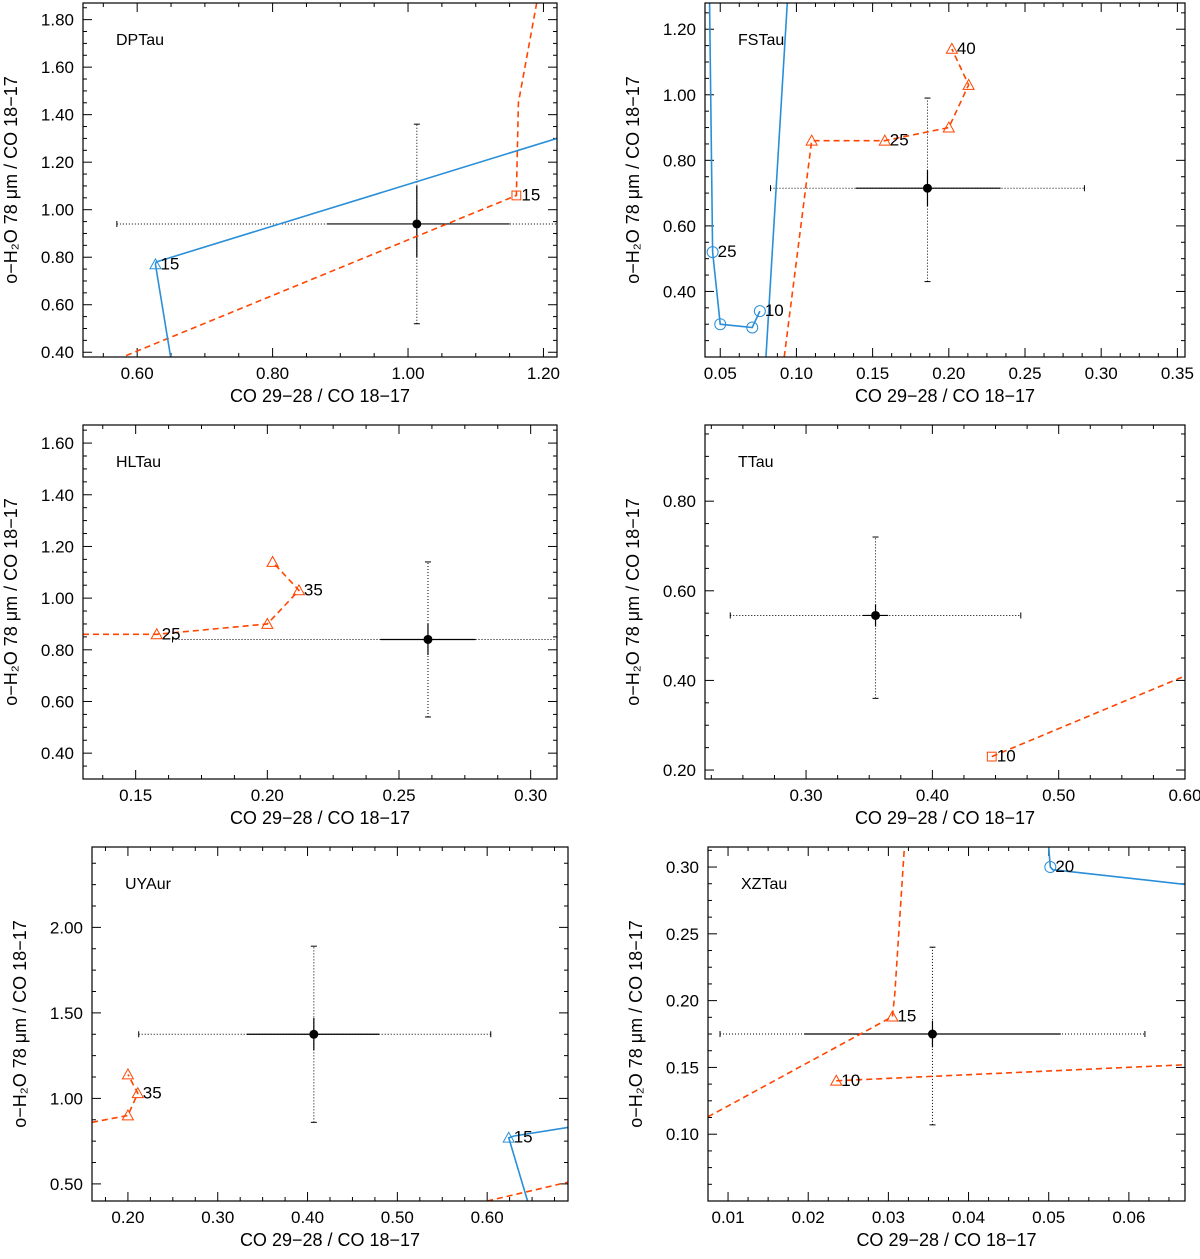  I want to click on x-tick-label: 0.80, so click(272, 373).